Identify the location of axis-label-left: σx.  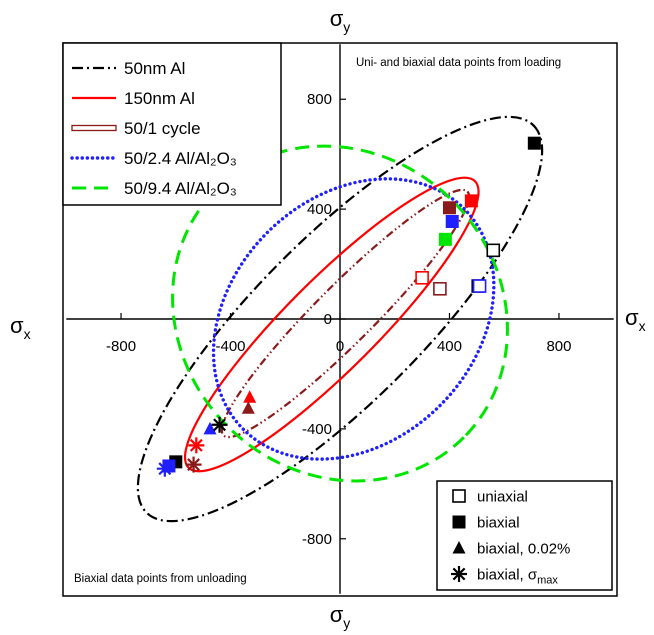
(20, 327).